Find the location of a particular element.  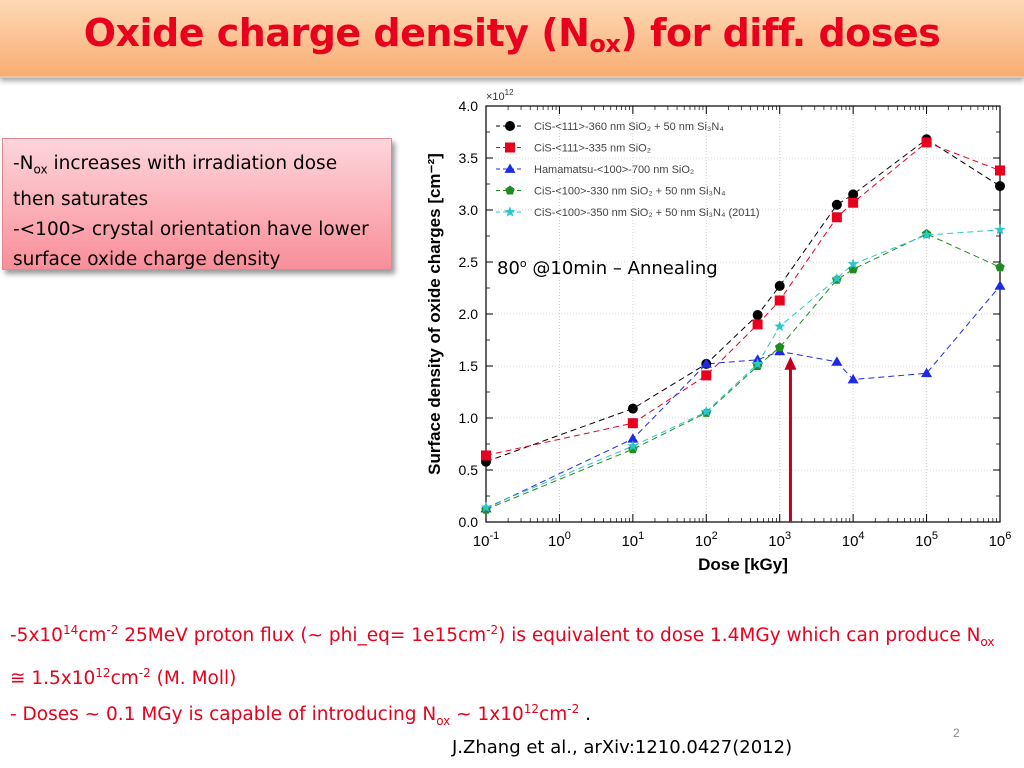

p1-seg-a: -5x10 is located at coordinates (36, 636).